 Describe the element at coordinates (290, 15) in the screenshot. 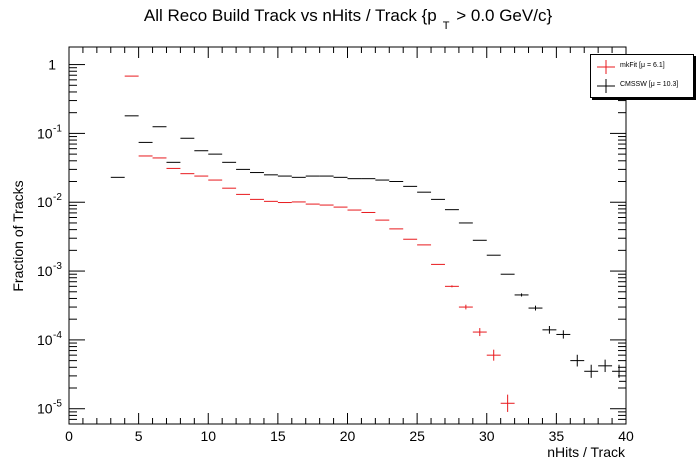

I see `chart-title-main: All Reco Build Track vs nHits / Track {p` at that location.